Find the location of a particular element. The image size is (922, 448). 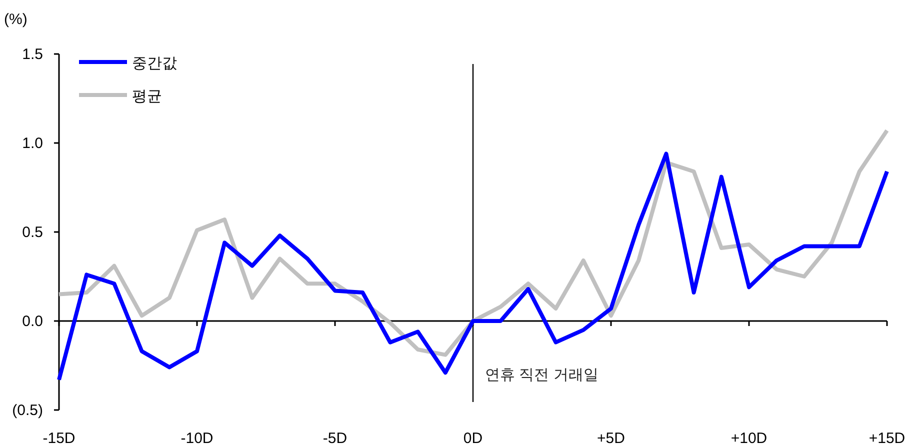

y-axis-title: (%) is located at coordinates (16, 19).